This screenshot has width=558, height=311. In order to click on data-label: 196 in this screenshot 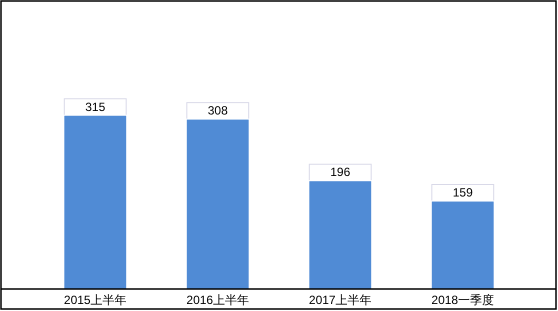, I will do `click(340, 172)`.